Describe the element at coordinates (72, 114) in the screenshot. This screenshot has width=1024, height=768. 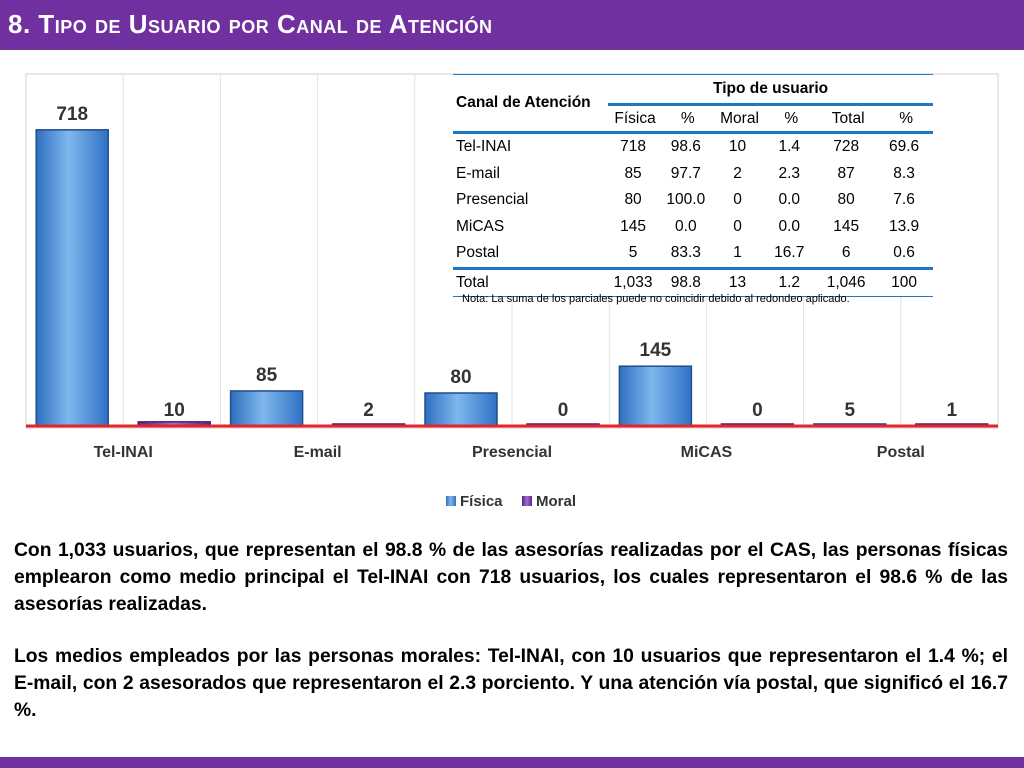
I see `data-label: 718` at that location.